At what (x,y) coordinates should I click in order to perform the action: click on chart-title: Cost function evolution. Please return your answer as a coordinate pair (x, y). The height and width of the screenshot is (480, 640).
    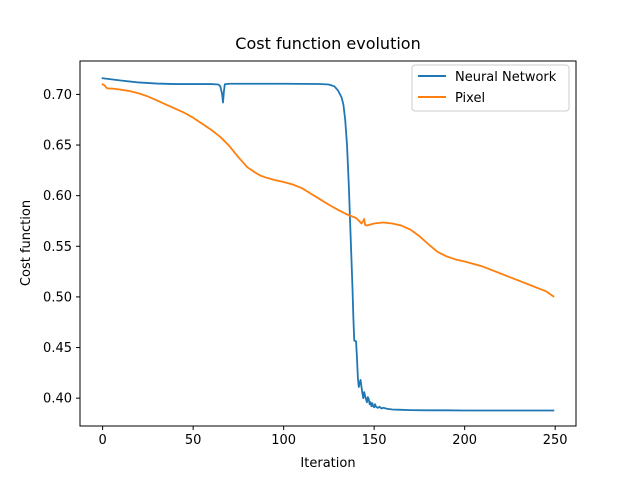
    Looking at the image, I should click on (327, 43).